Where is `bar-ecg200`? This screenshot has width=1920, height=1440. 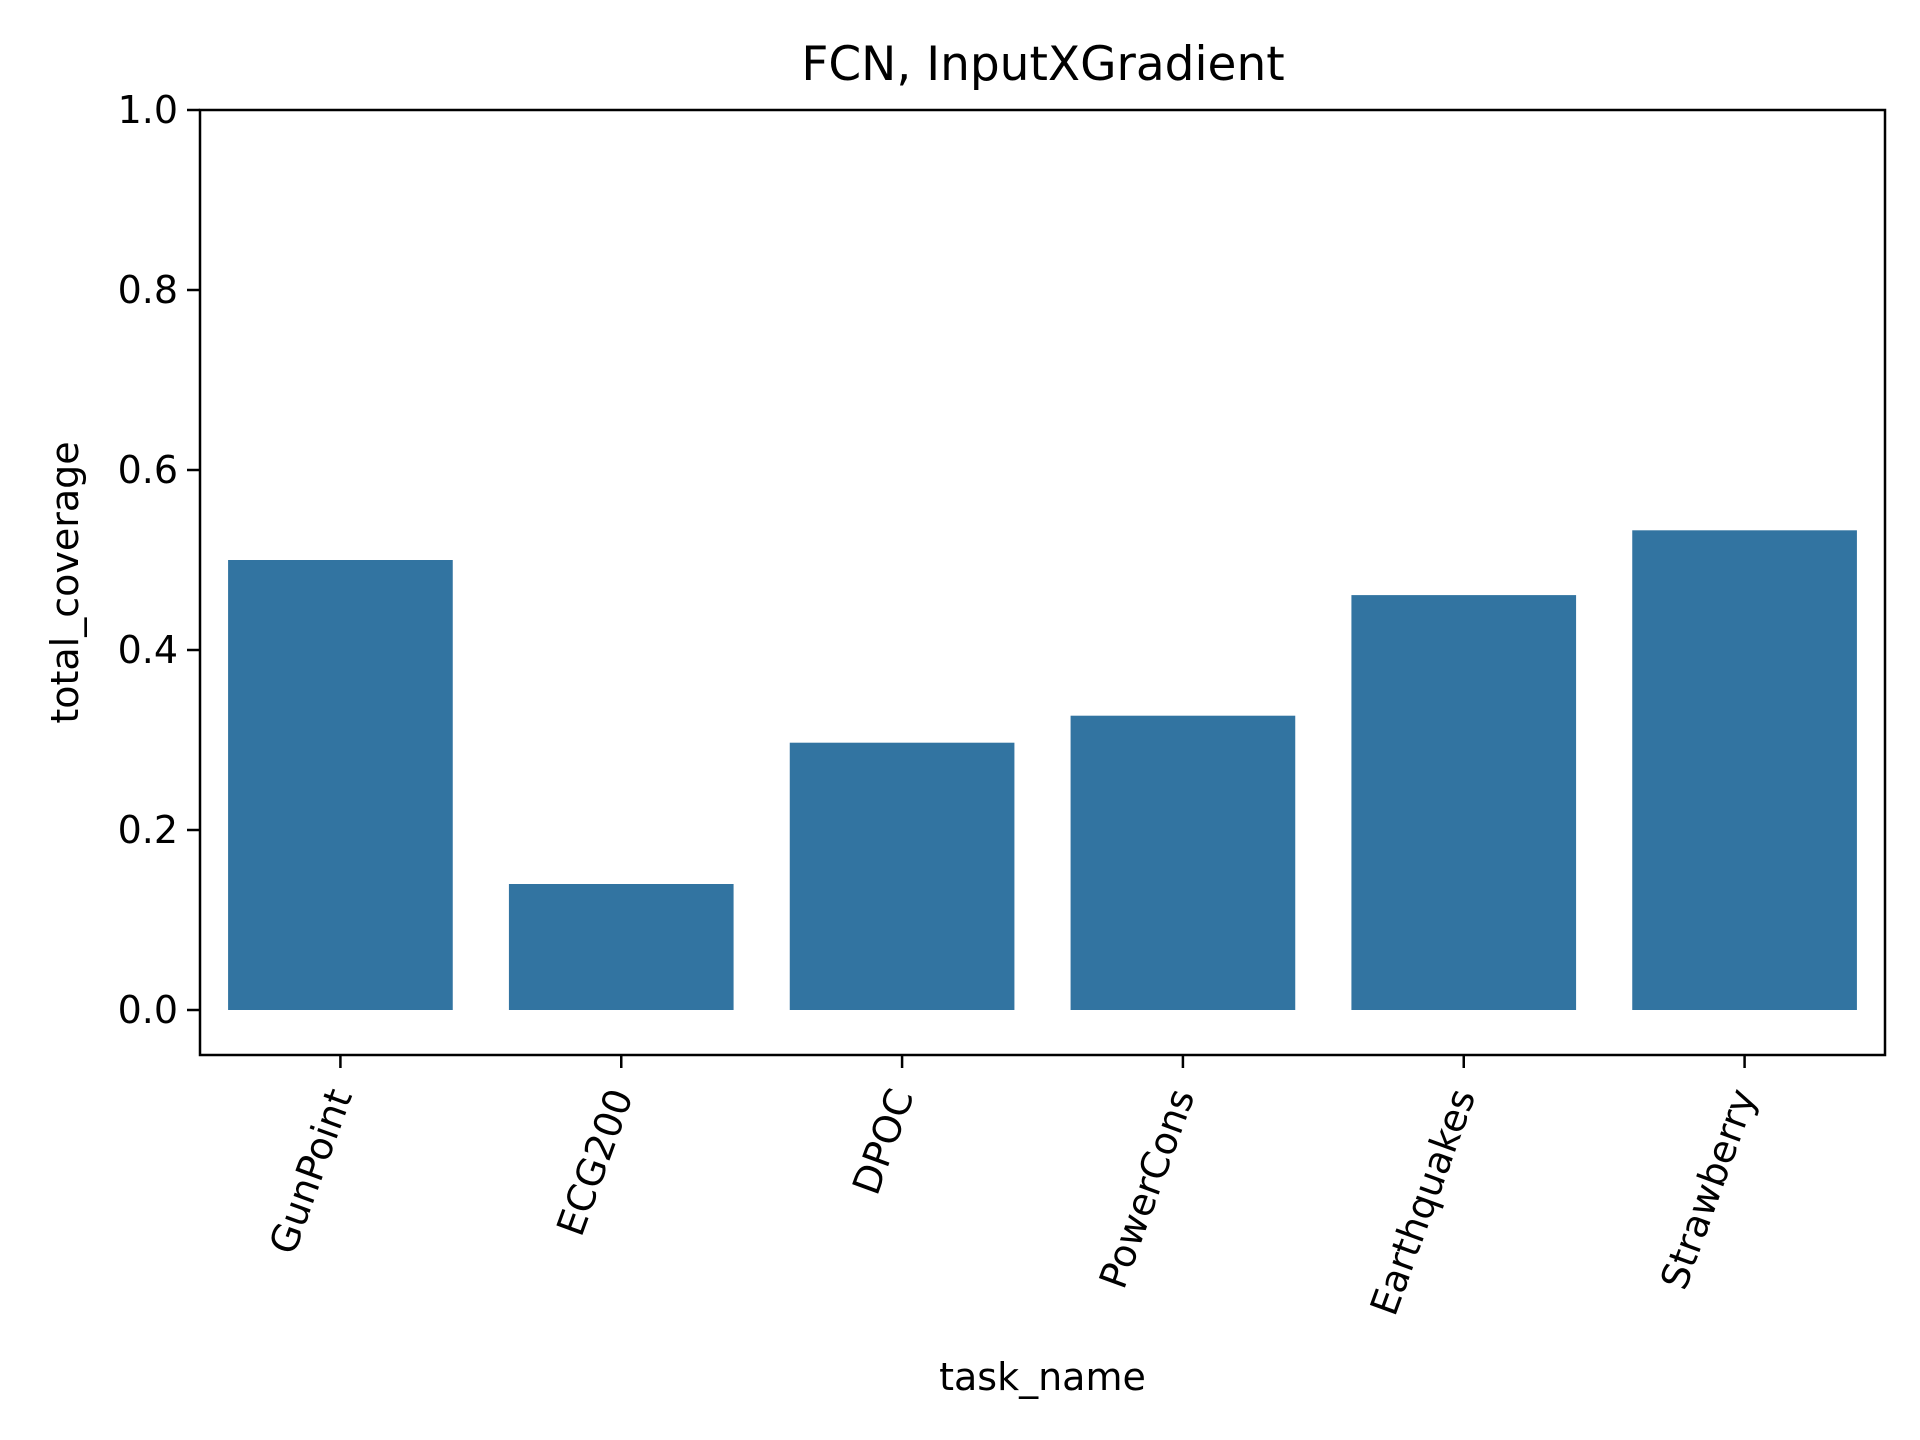
bar-ecg200 is located at coordinates (621, 947).